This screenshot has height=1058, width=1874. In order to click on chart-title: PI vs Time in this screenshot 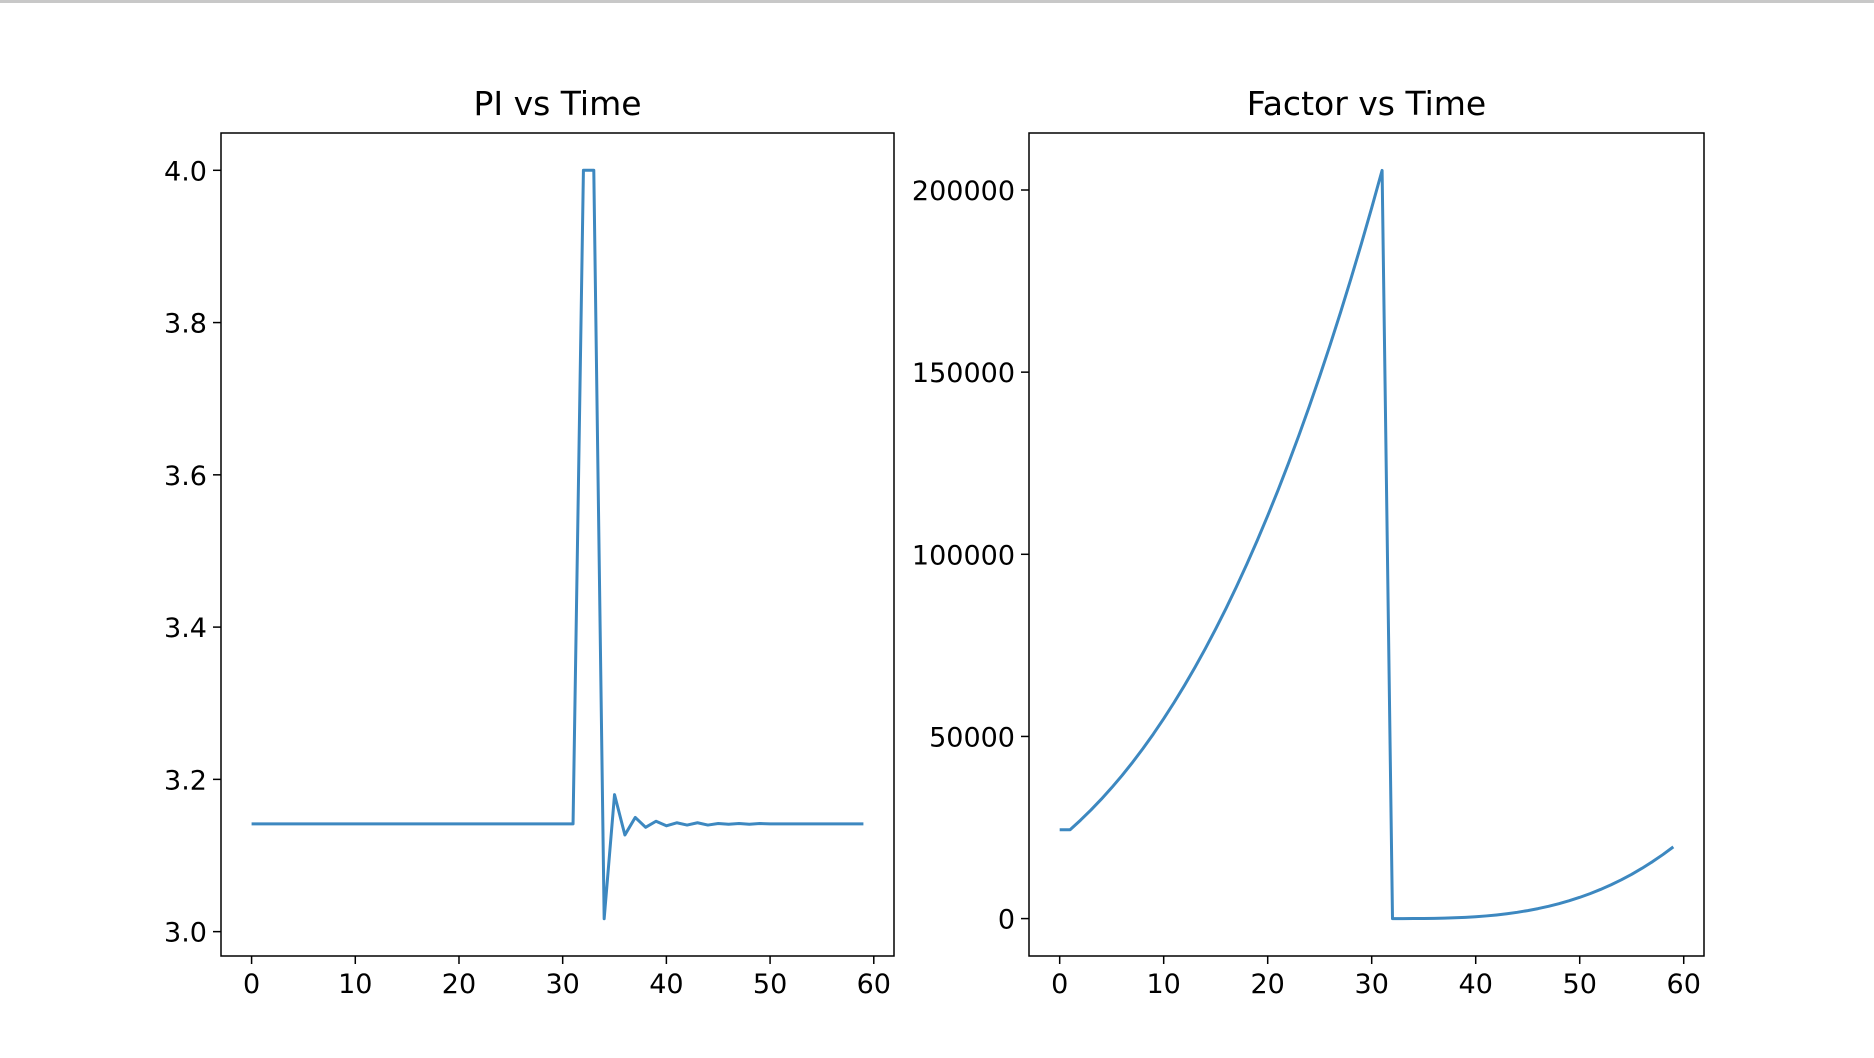, I will do `click(557, 103)`.